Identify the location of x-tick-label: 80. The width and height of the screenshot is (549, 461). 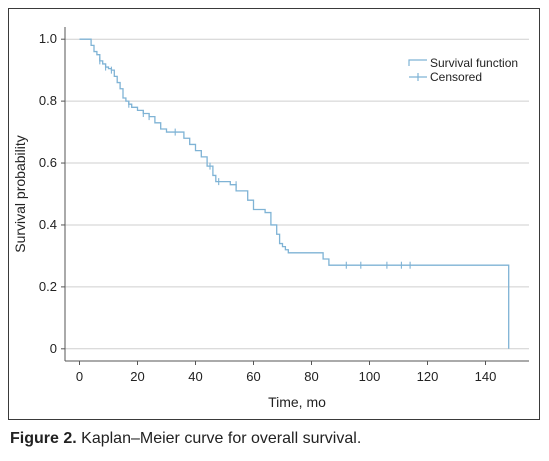
(311, 376).